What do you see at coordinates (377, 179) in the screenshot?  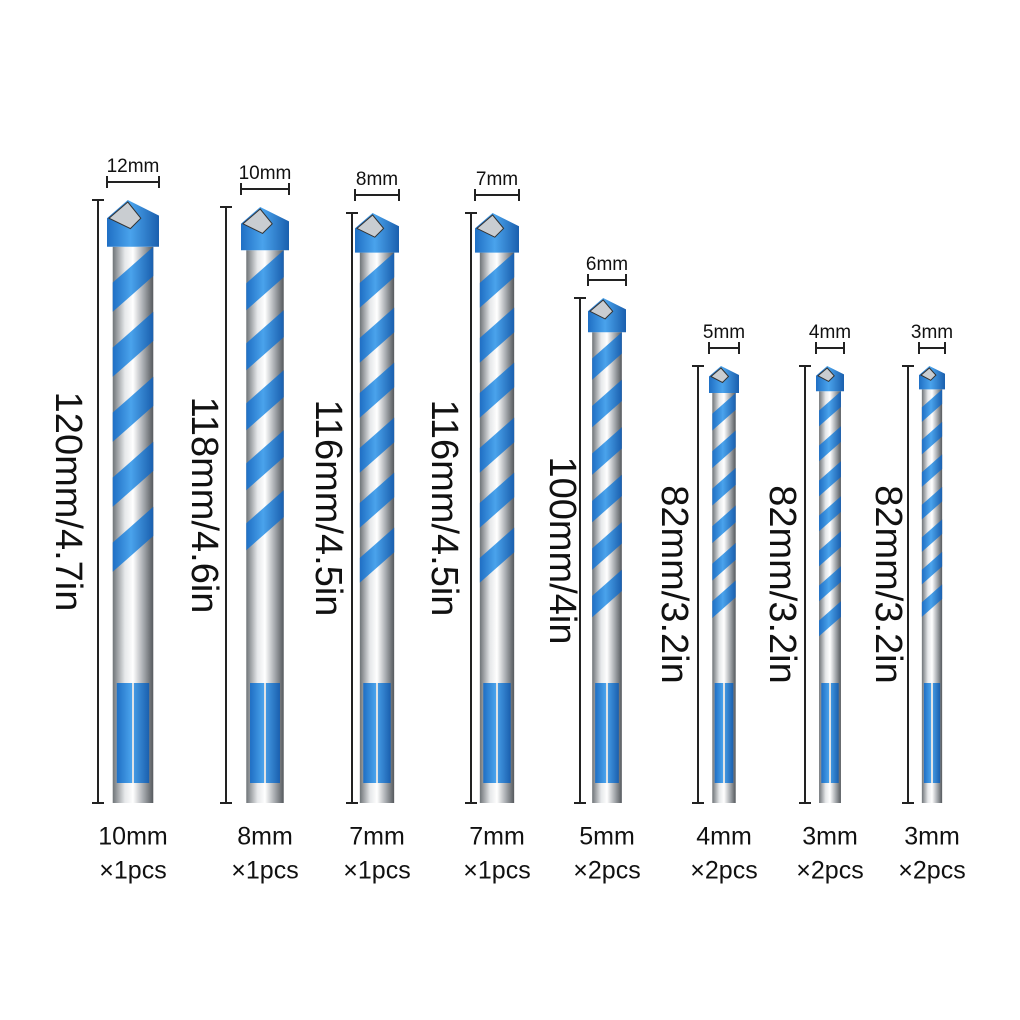 I see `tip-size: 8mm` at bounding box center [377, 179].